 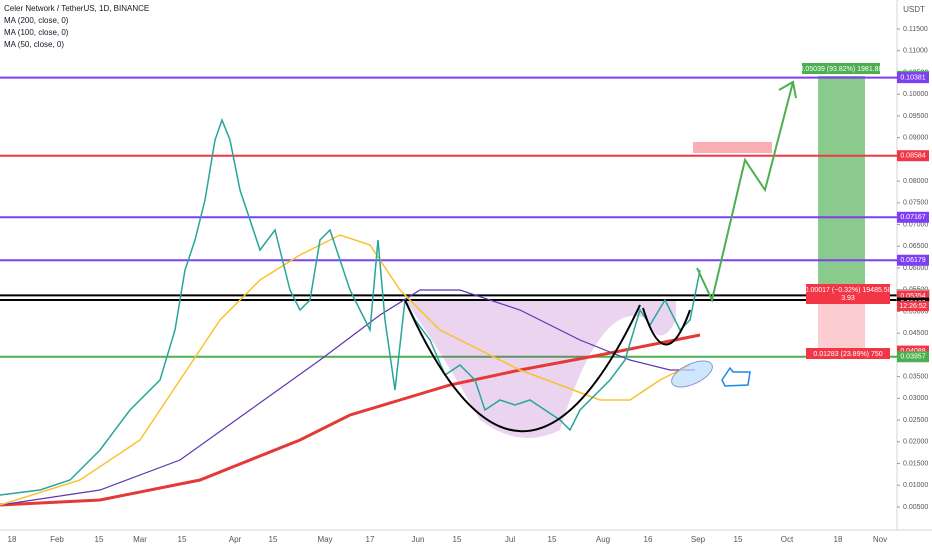 What do you see at coordinates (915, 398) in the screenshot?
I see `price-tick-label: 0.03000` at bounding box center [915, 398].